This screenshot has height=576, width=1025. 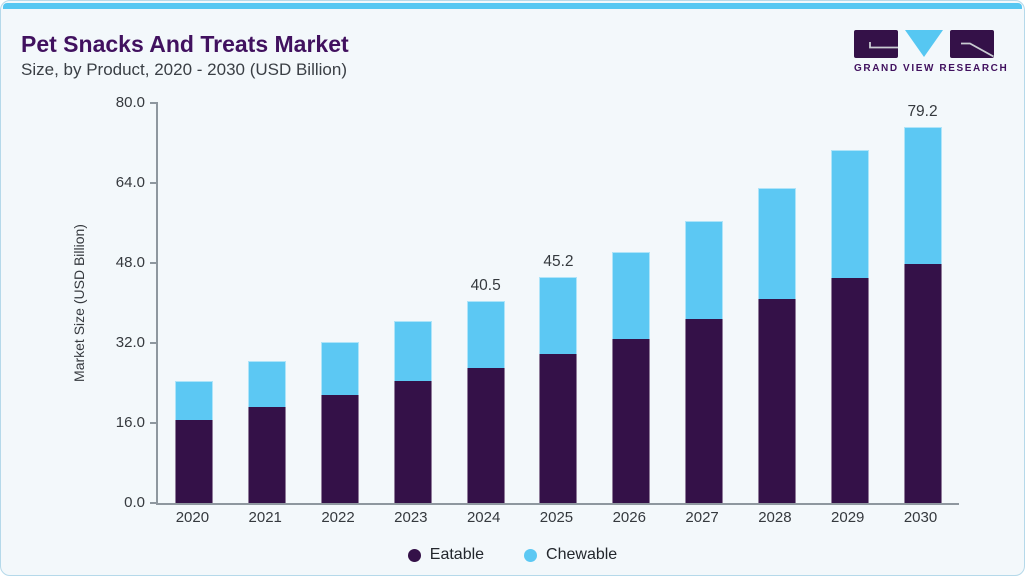 I want to click on bar-total-label-2024: 40.5, so click(x=485, y=285).